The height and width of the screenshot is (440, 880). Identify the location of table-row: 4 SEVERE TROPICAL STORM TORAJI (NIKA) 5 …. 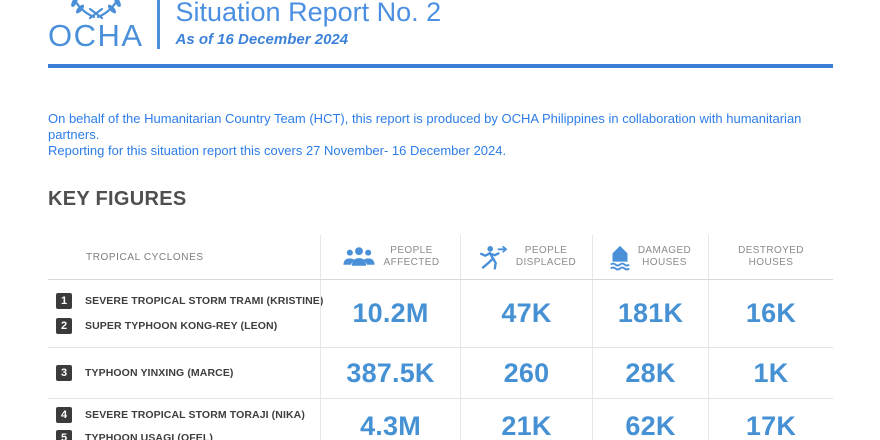
(440, 419).